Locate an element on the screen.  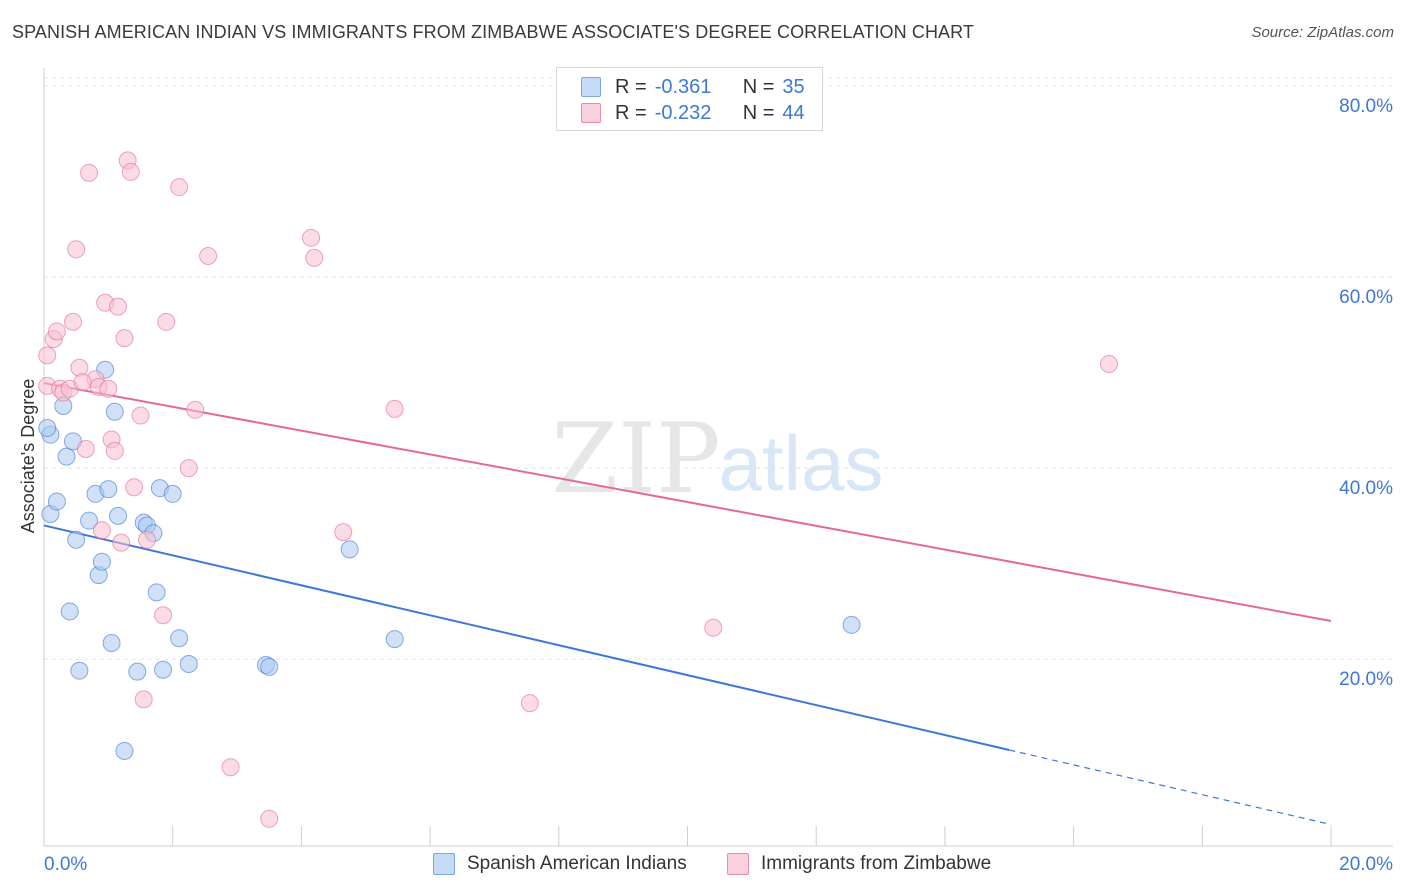
y-tick-label: 80.0% is located at coordinates (1366, 106).